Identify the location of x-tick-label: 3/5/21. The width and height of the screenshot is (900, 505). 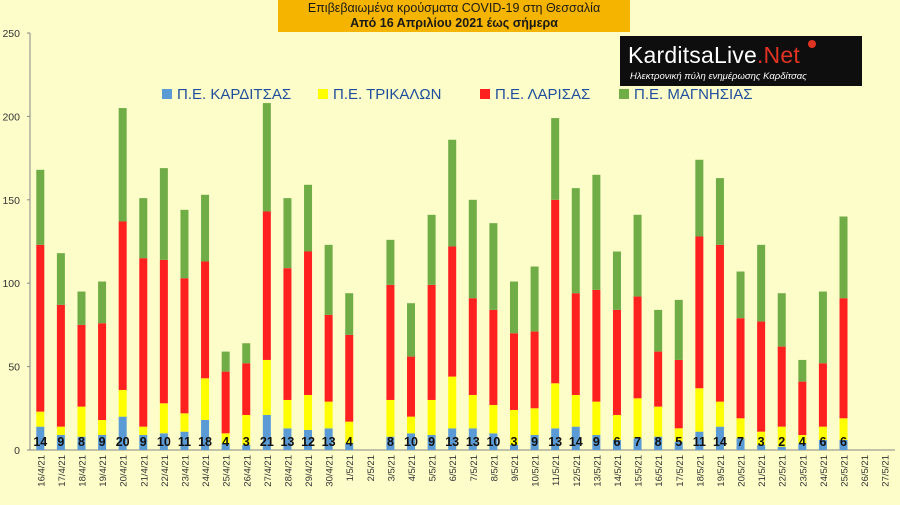
(391, 468).